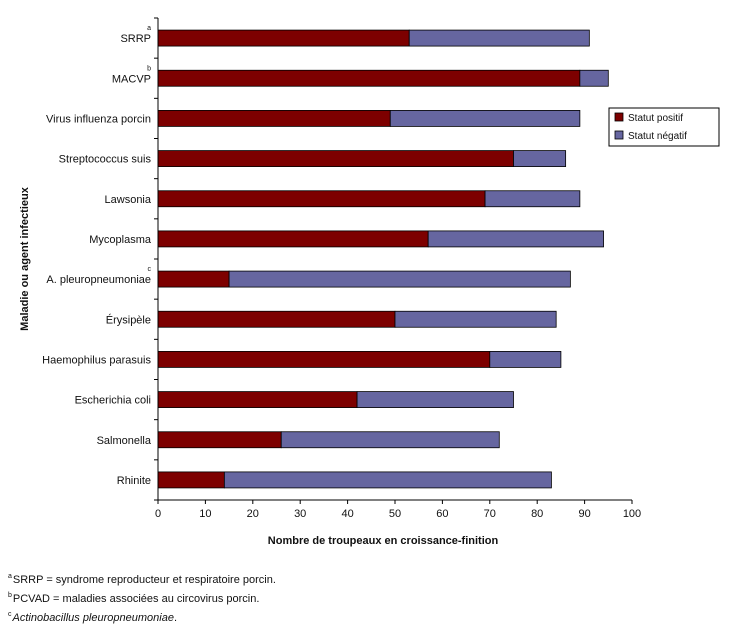  I want to click on footnote-c-marker: c, so click(10, 614).